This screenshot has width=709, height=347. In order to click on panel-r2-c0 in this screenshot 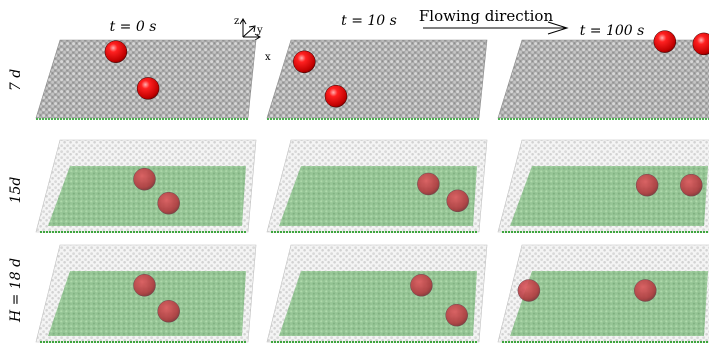, I will do `click(146, 293)`.